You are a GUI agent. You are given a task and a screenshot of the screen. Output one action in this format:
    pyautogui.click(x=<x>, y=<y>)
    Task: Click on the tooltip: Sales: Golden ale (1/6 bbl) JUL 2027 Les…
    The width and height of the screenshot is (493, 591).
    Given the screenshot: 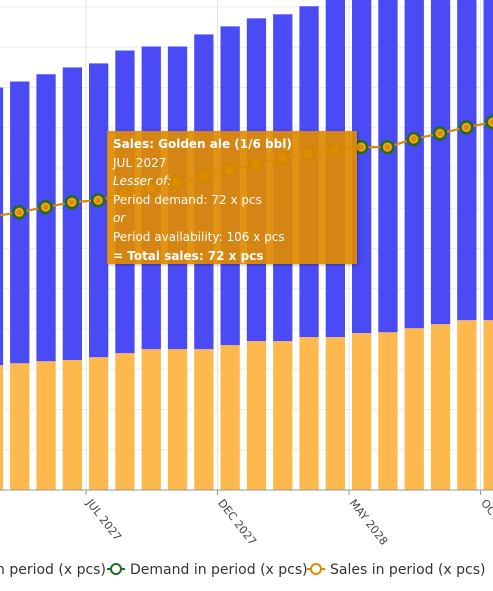 What is the action you would take?
    pyautogui.click(x=232, y=197)
    